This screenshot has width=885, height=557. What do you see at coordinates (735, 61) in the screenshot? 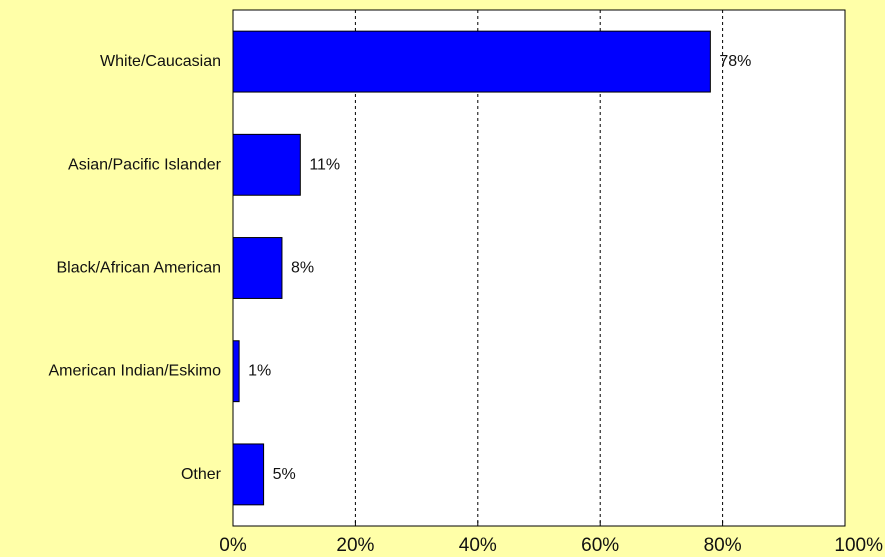
I see `value-label: 78%` at bounding box center [735, 61].